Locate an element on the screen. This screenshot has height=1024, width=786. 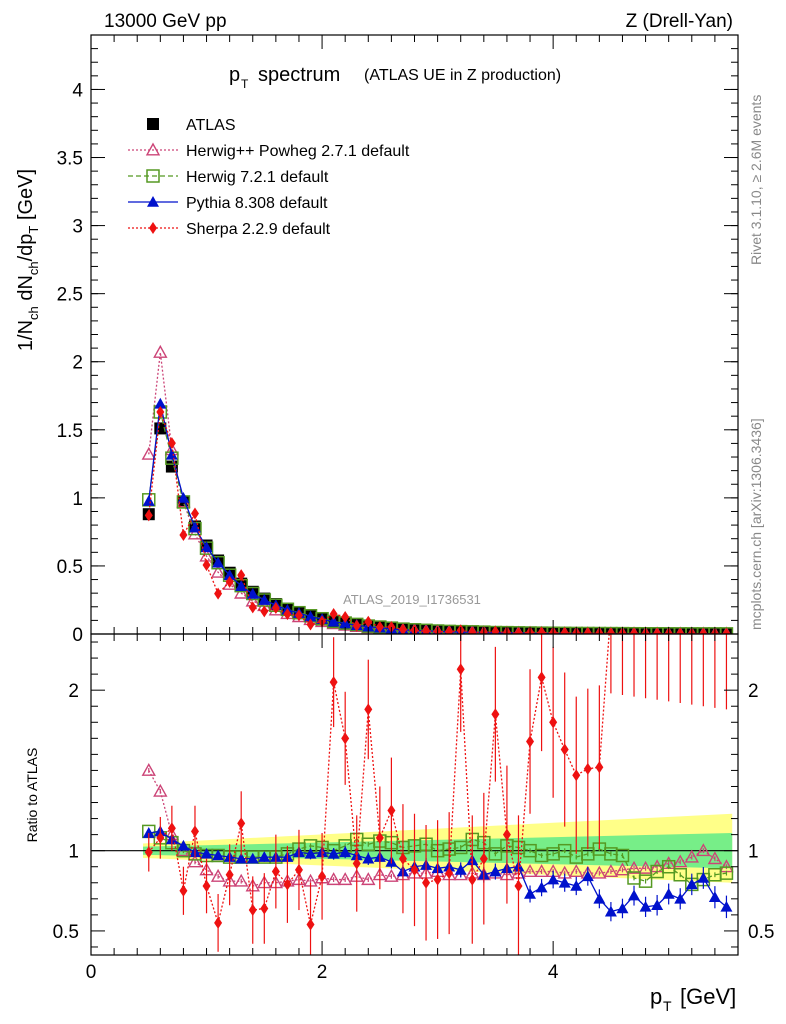
x-tick-label: 4 is located at coordinates (553, 972).